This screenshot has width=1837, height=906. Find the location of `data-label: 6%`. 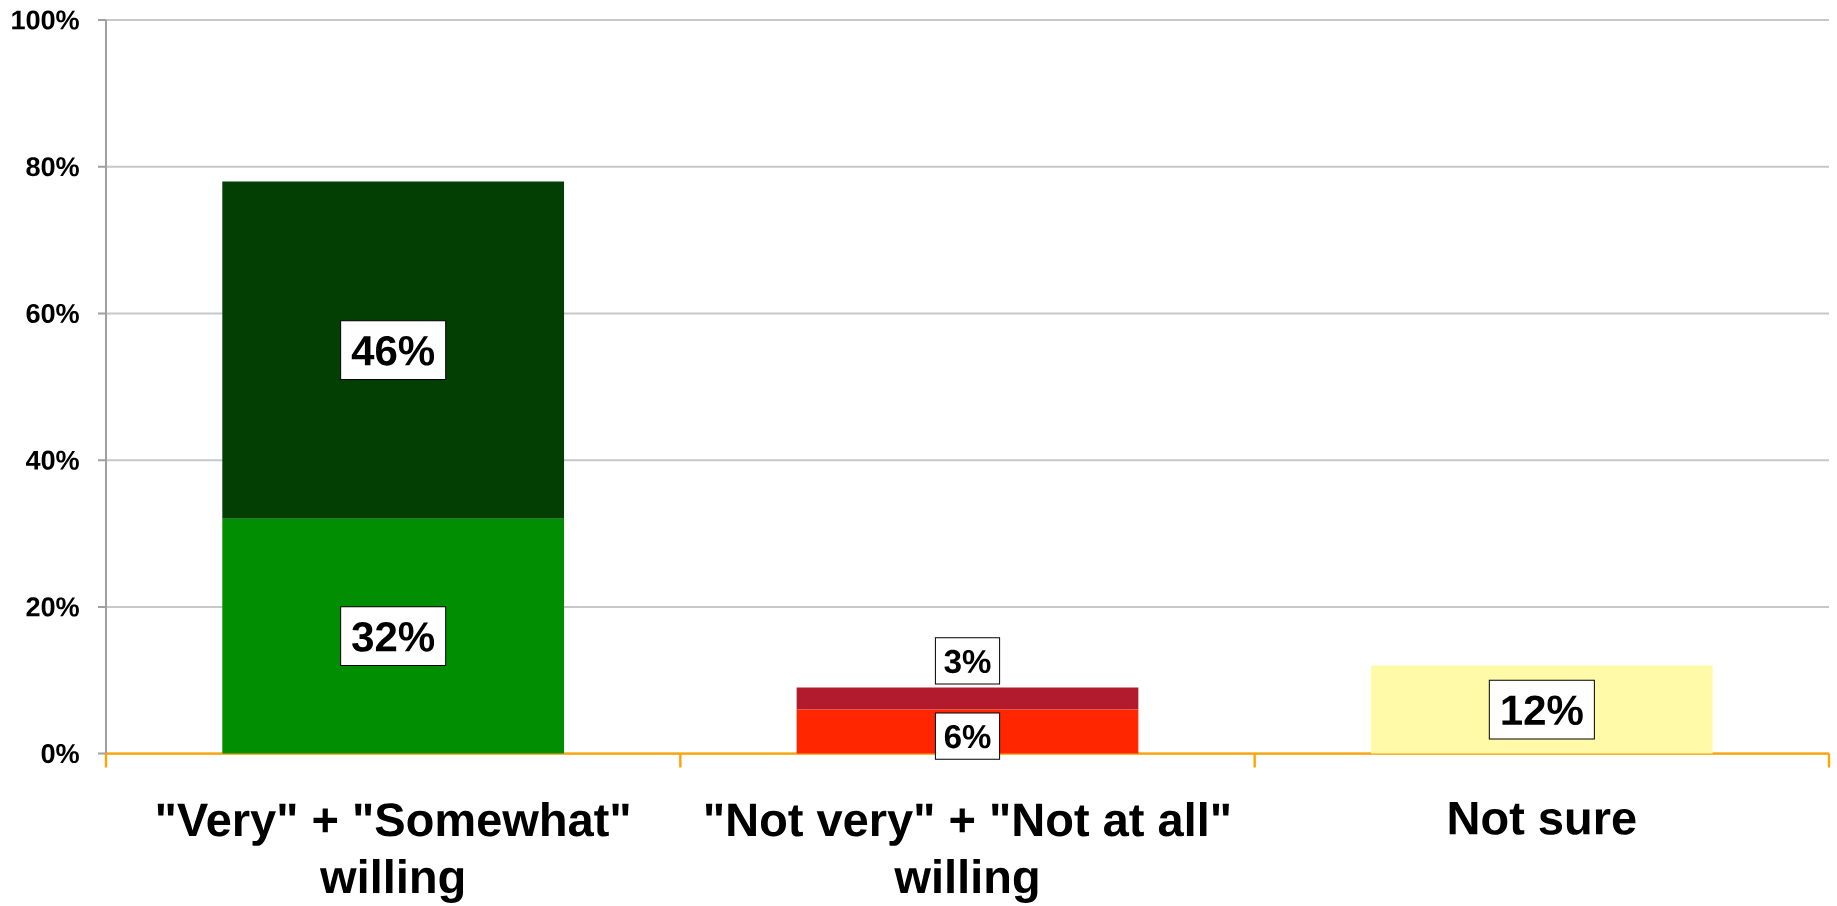

data-label: 6% is located at coordinates (967, 737).